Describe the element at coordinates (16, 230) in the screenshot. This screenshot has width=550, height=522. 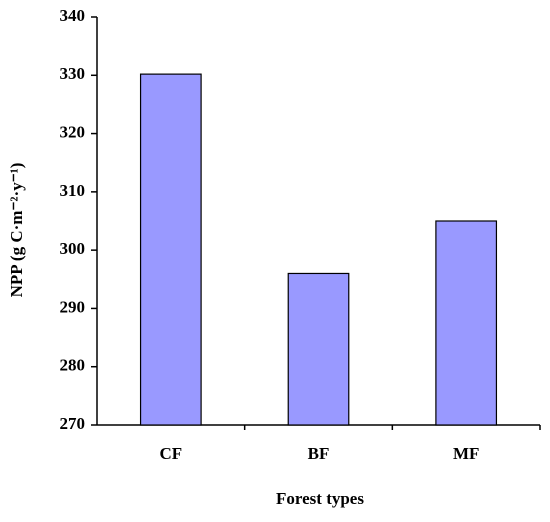
I see `y-axis-title: NPP (g C·m⁻²·y⁻¹)` at that location.